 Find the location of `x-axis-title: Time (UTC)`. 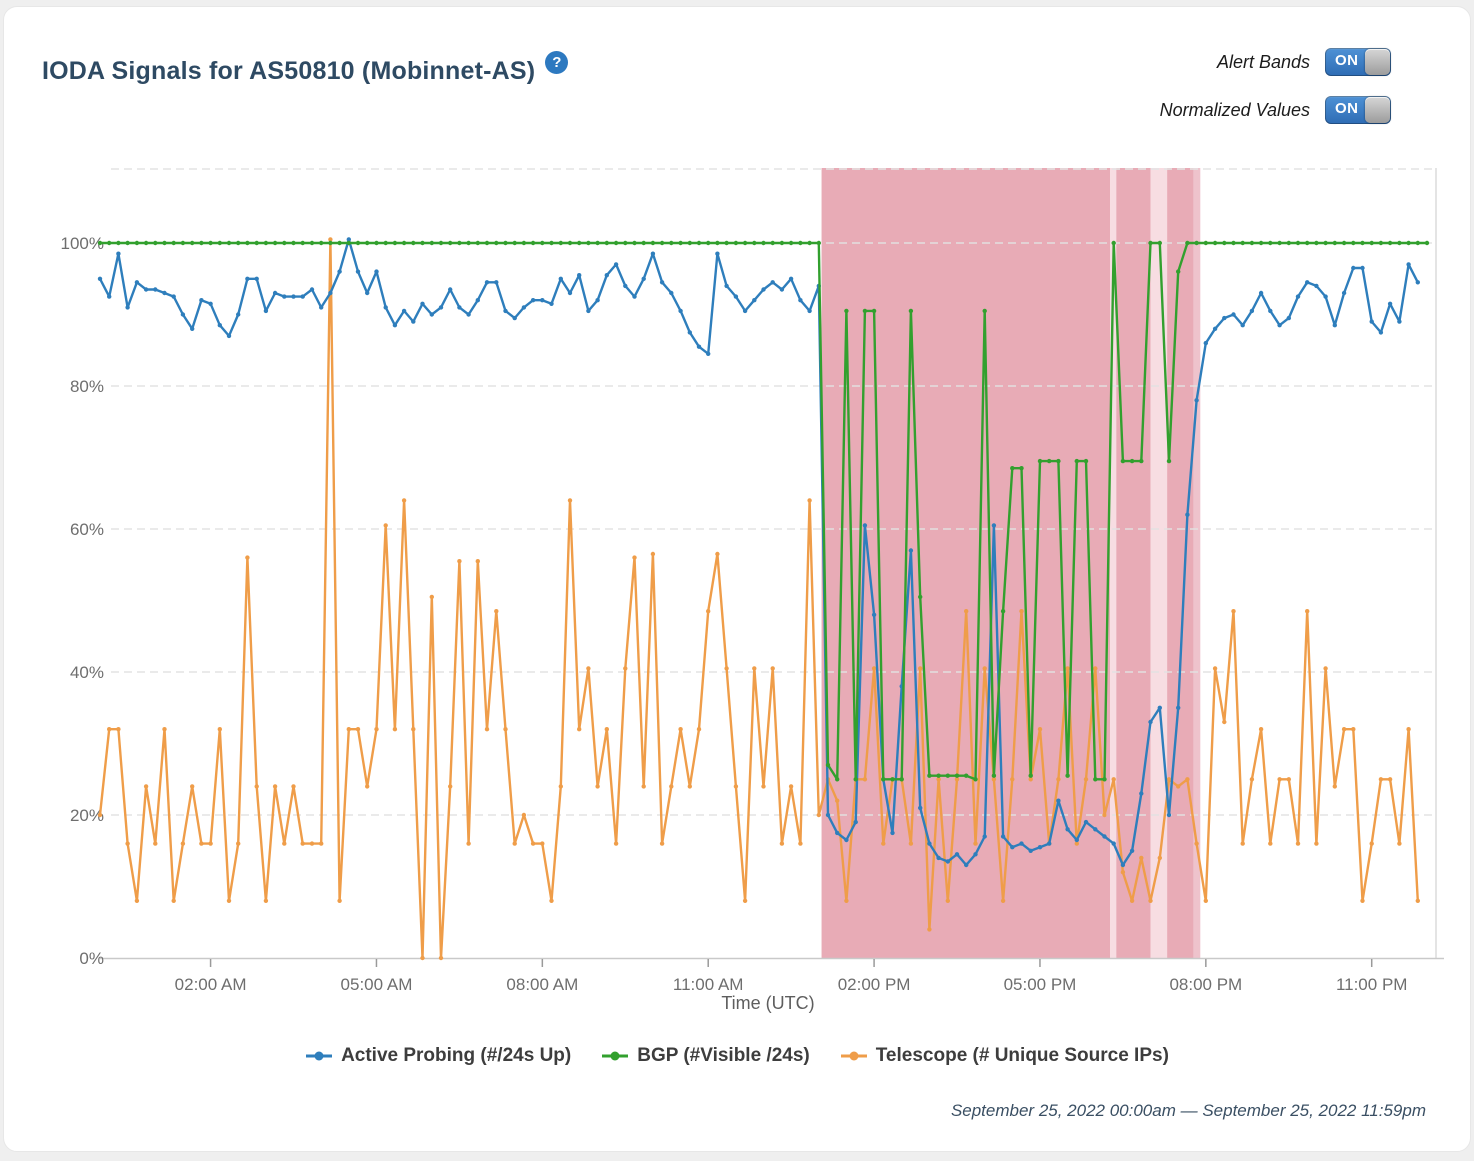

x-axis-title: Time (UTC) is located at coordinates (768, 1003).